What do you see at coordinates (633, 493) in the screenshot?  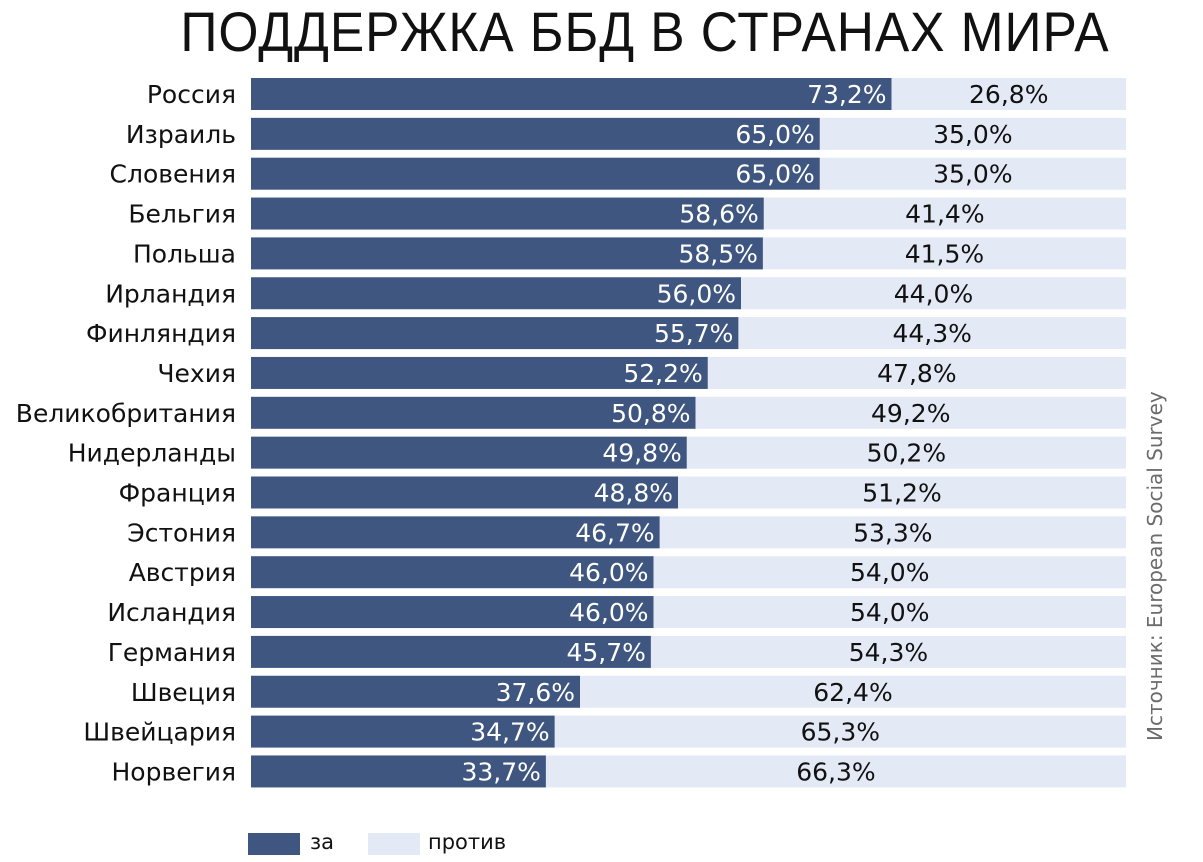 I see `data-label-for: 48,8%` at bounding box center [633, 493].